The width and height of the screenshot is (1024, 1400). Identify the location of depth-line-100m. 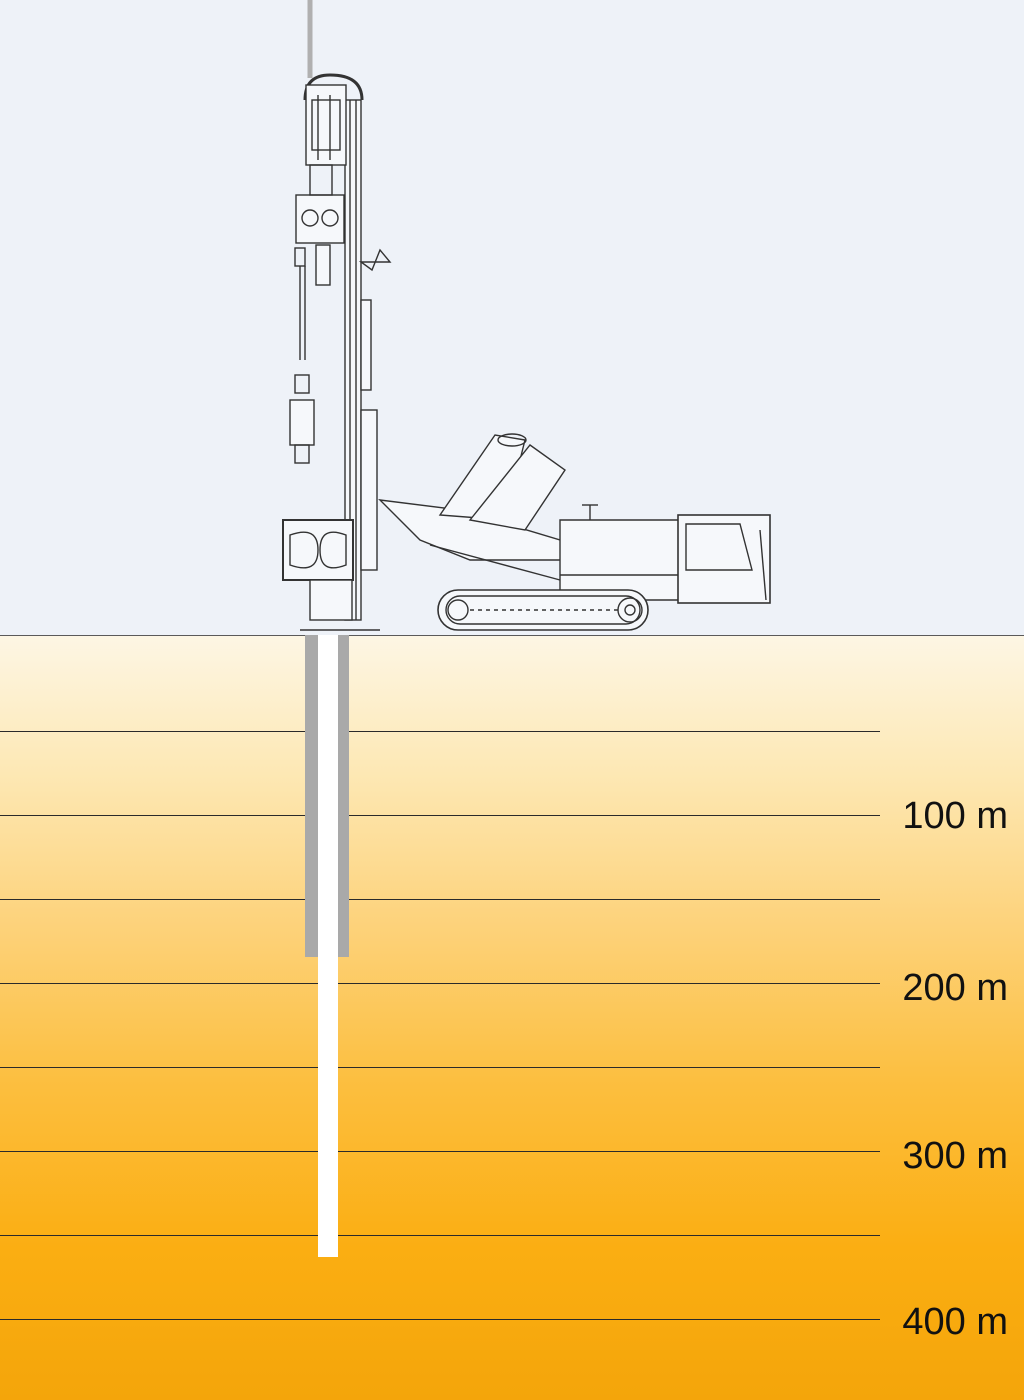
(440, 815).